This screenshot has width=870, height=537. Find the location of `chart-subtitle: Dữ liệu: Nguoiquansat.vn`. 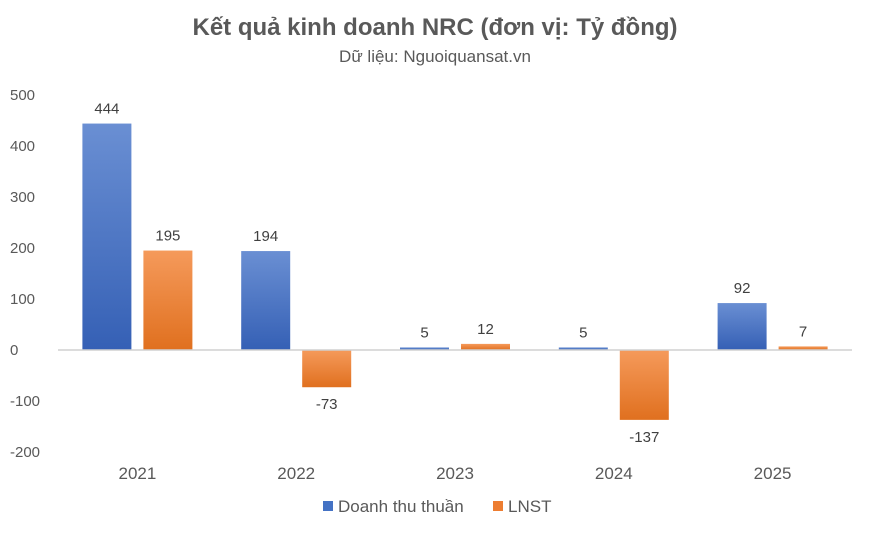

chart-subtitle: Dữ liệu: Nguoiquansat.vn is located at coordinates (435, 56).